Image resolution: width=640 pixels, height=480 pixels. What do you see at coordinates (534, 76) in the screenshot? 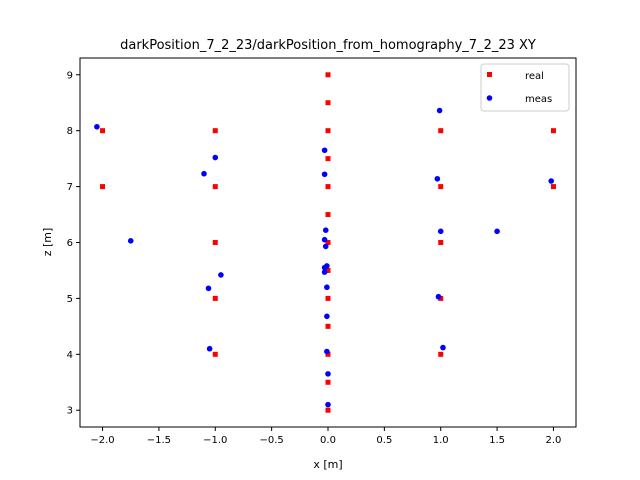
I see `legend-real-label: real` at bounding box center [534, 76].